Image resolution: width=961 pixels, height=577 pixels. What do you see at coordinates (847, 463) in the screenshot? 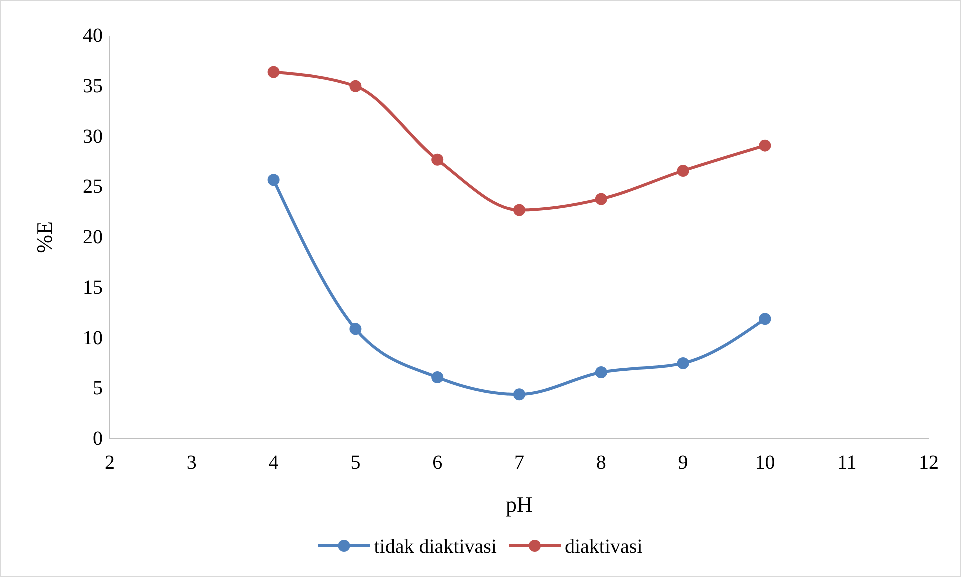
I see `x-tick-label: 11` at bounding box center [847, 463].